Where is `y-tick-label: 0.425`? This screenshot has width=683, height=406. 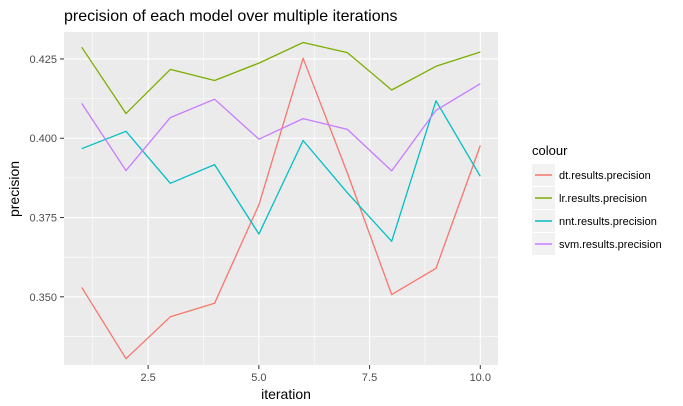
y-tick-label: 0.425 is located at coordinates (43, 60).